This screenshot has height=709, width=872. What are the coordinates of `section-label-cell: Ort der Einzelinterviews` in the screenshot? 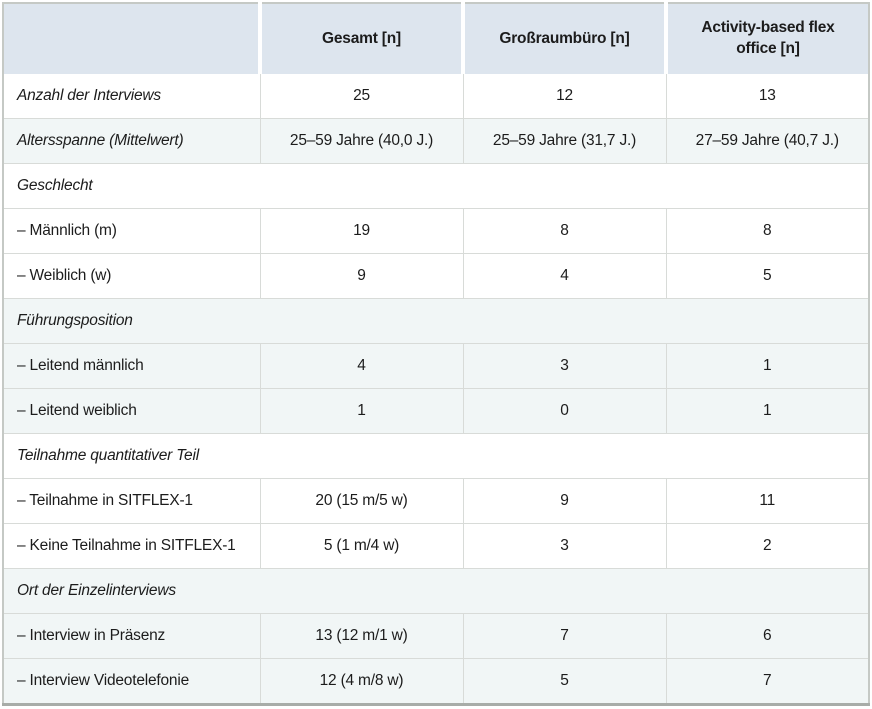 It's located at (436, 591).